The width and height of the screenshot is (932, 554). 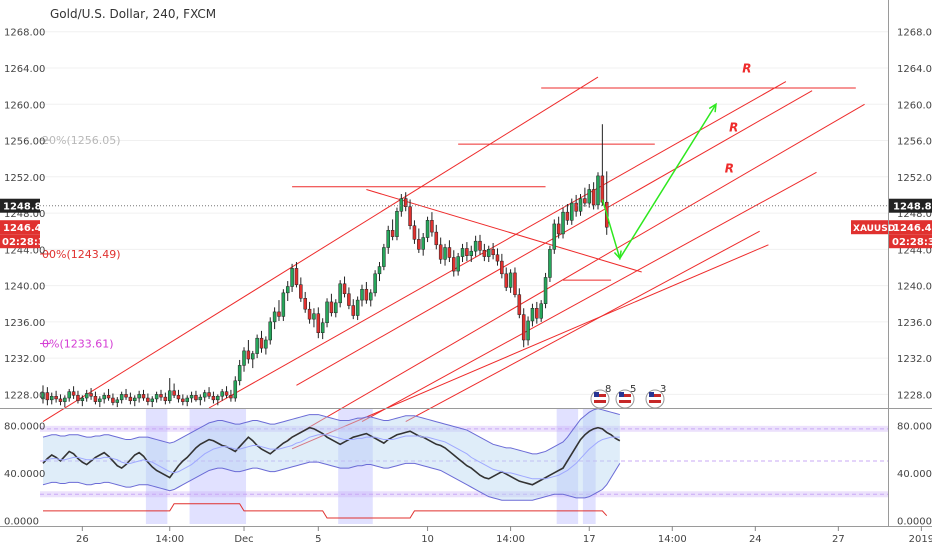 What do you see at coordinates (891, 223) in the screenshot?
I see `right-price-labels: 1248.81 1246.44 02:28:37 XAUUSD` at bounding box center [891, 223].